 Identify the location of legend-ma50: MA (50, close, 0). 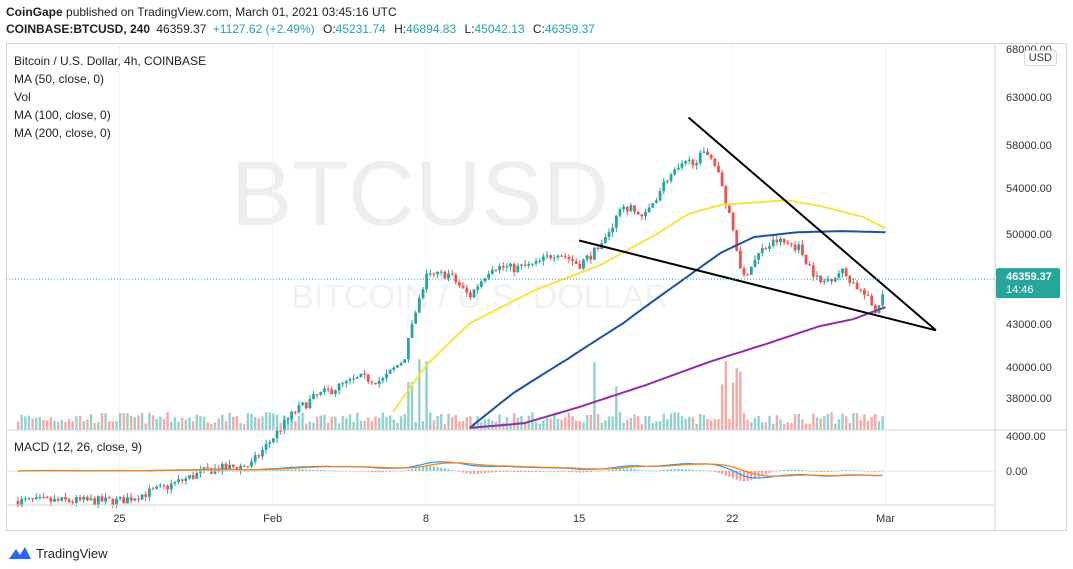
(59, 79).